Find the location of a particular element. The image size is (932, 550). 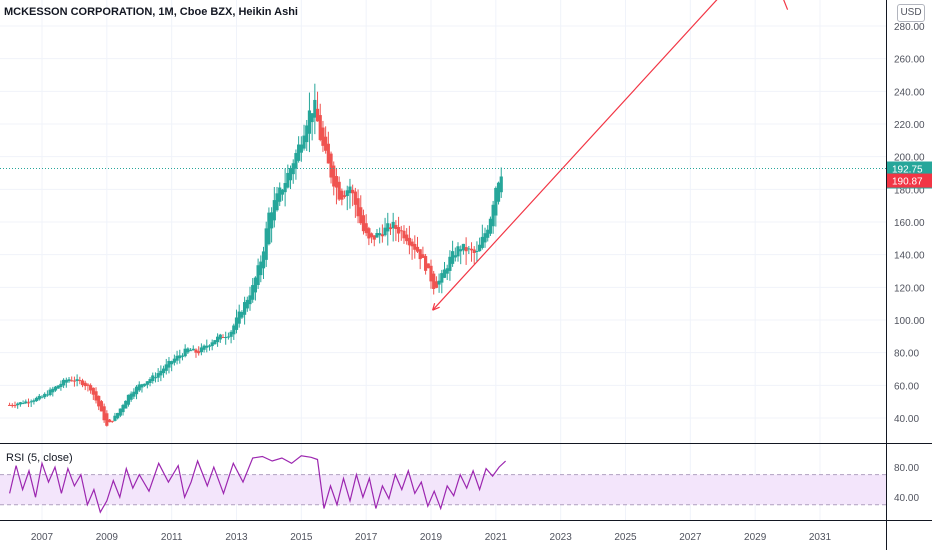

last-price-value: 192.75 is located at coordinates (907, 170).